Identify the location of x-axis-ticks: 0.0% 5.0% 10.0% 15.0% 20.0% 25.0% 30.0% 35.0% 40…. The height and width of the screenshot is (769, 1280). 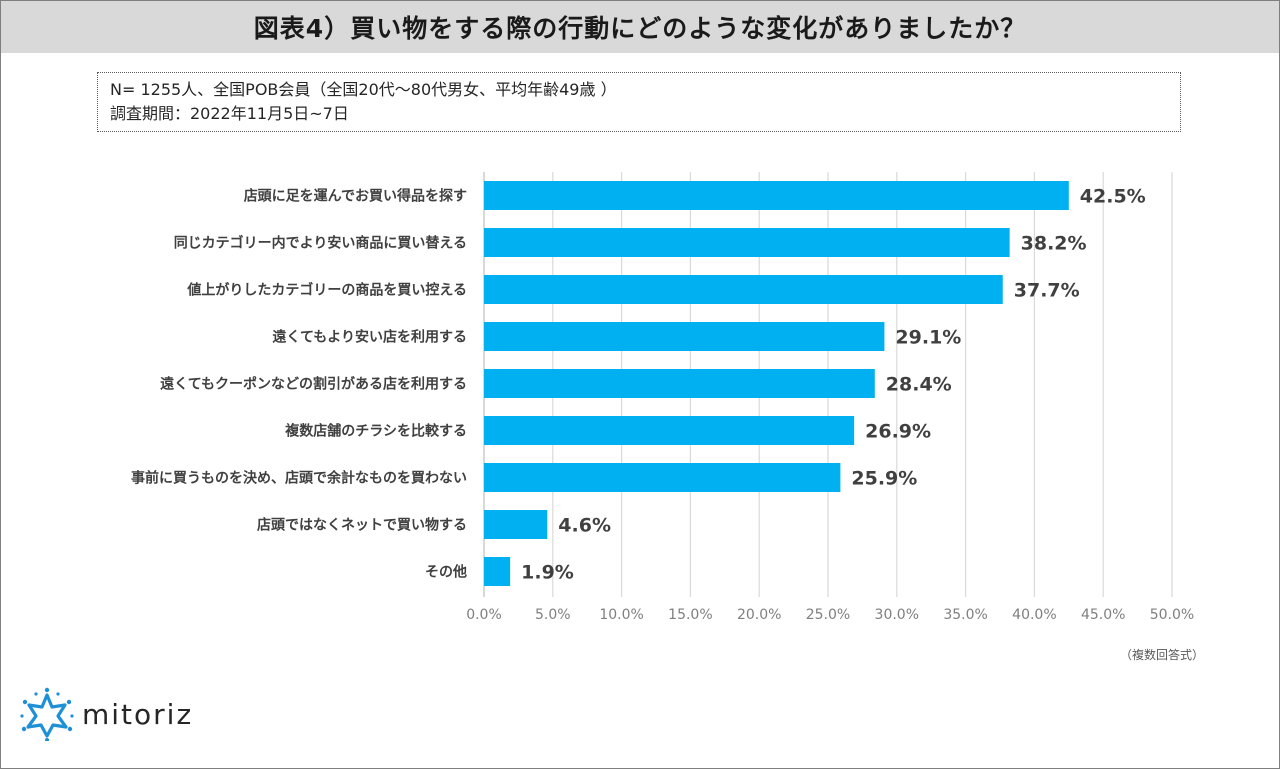
(830, 615).